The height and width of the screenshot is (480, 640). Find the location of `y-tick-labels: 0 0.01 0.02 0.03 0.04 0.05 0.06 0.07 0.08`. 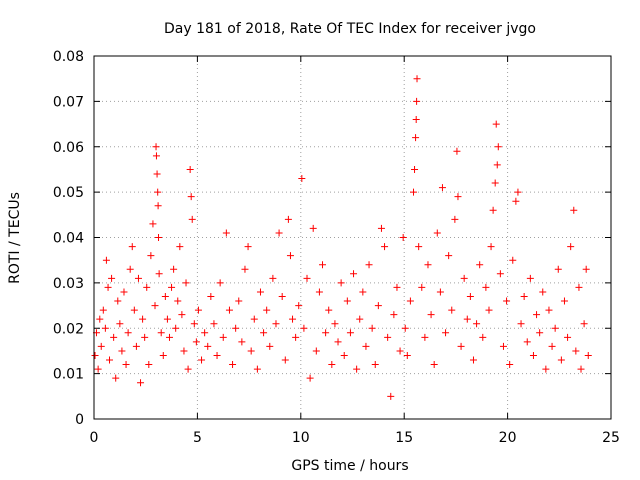

y-tick-labels: 0 0.01 0.02 0.03 0.04 0.05 0.06 0.07 0.08 is located at coordinates (68, 238).